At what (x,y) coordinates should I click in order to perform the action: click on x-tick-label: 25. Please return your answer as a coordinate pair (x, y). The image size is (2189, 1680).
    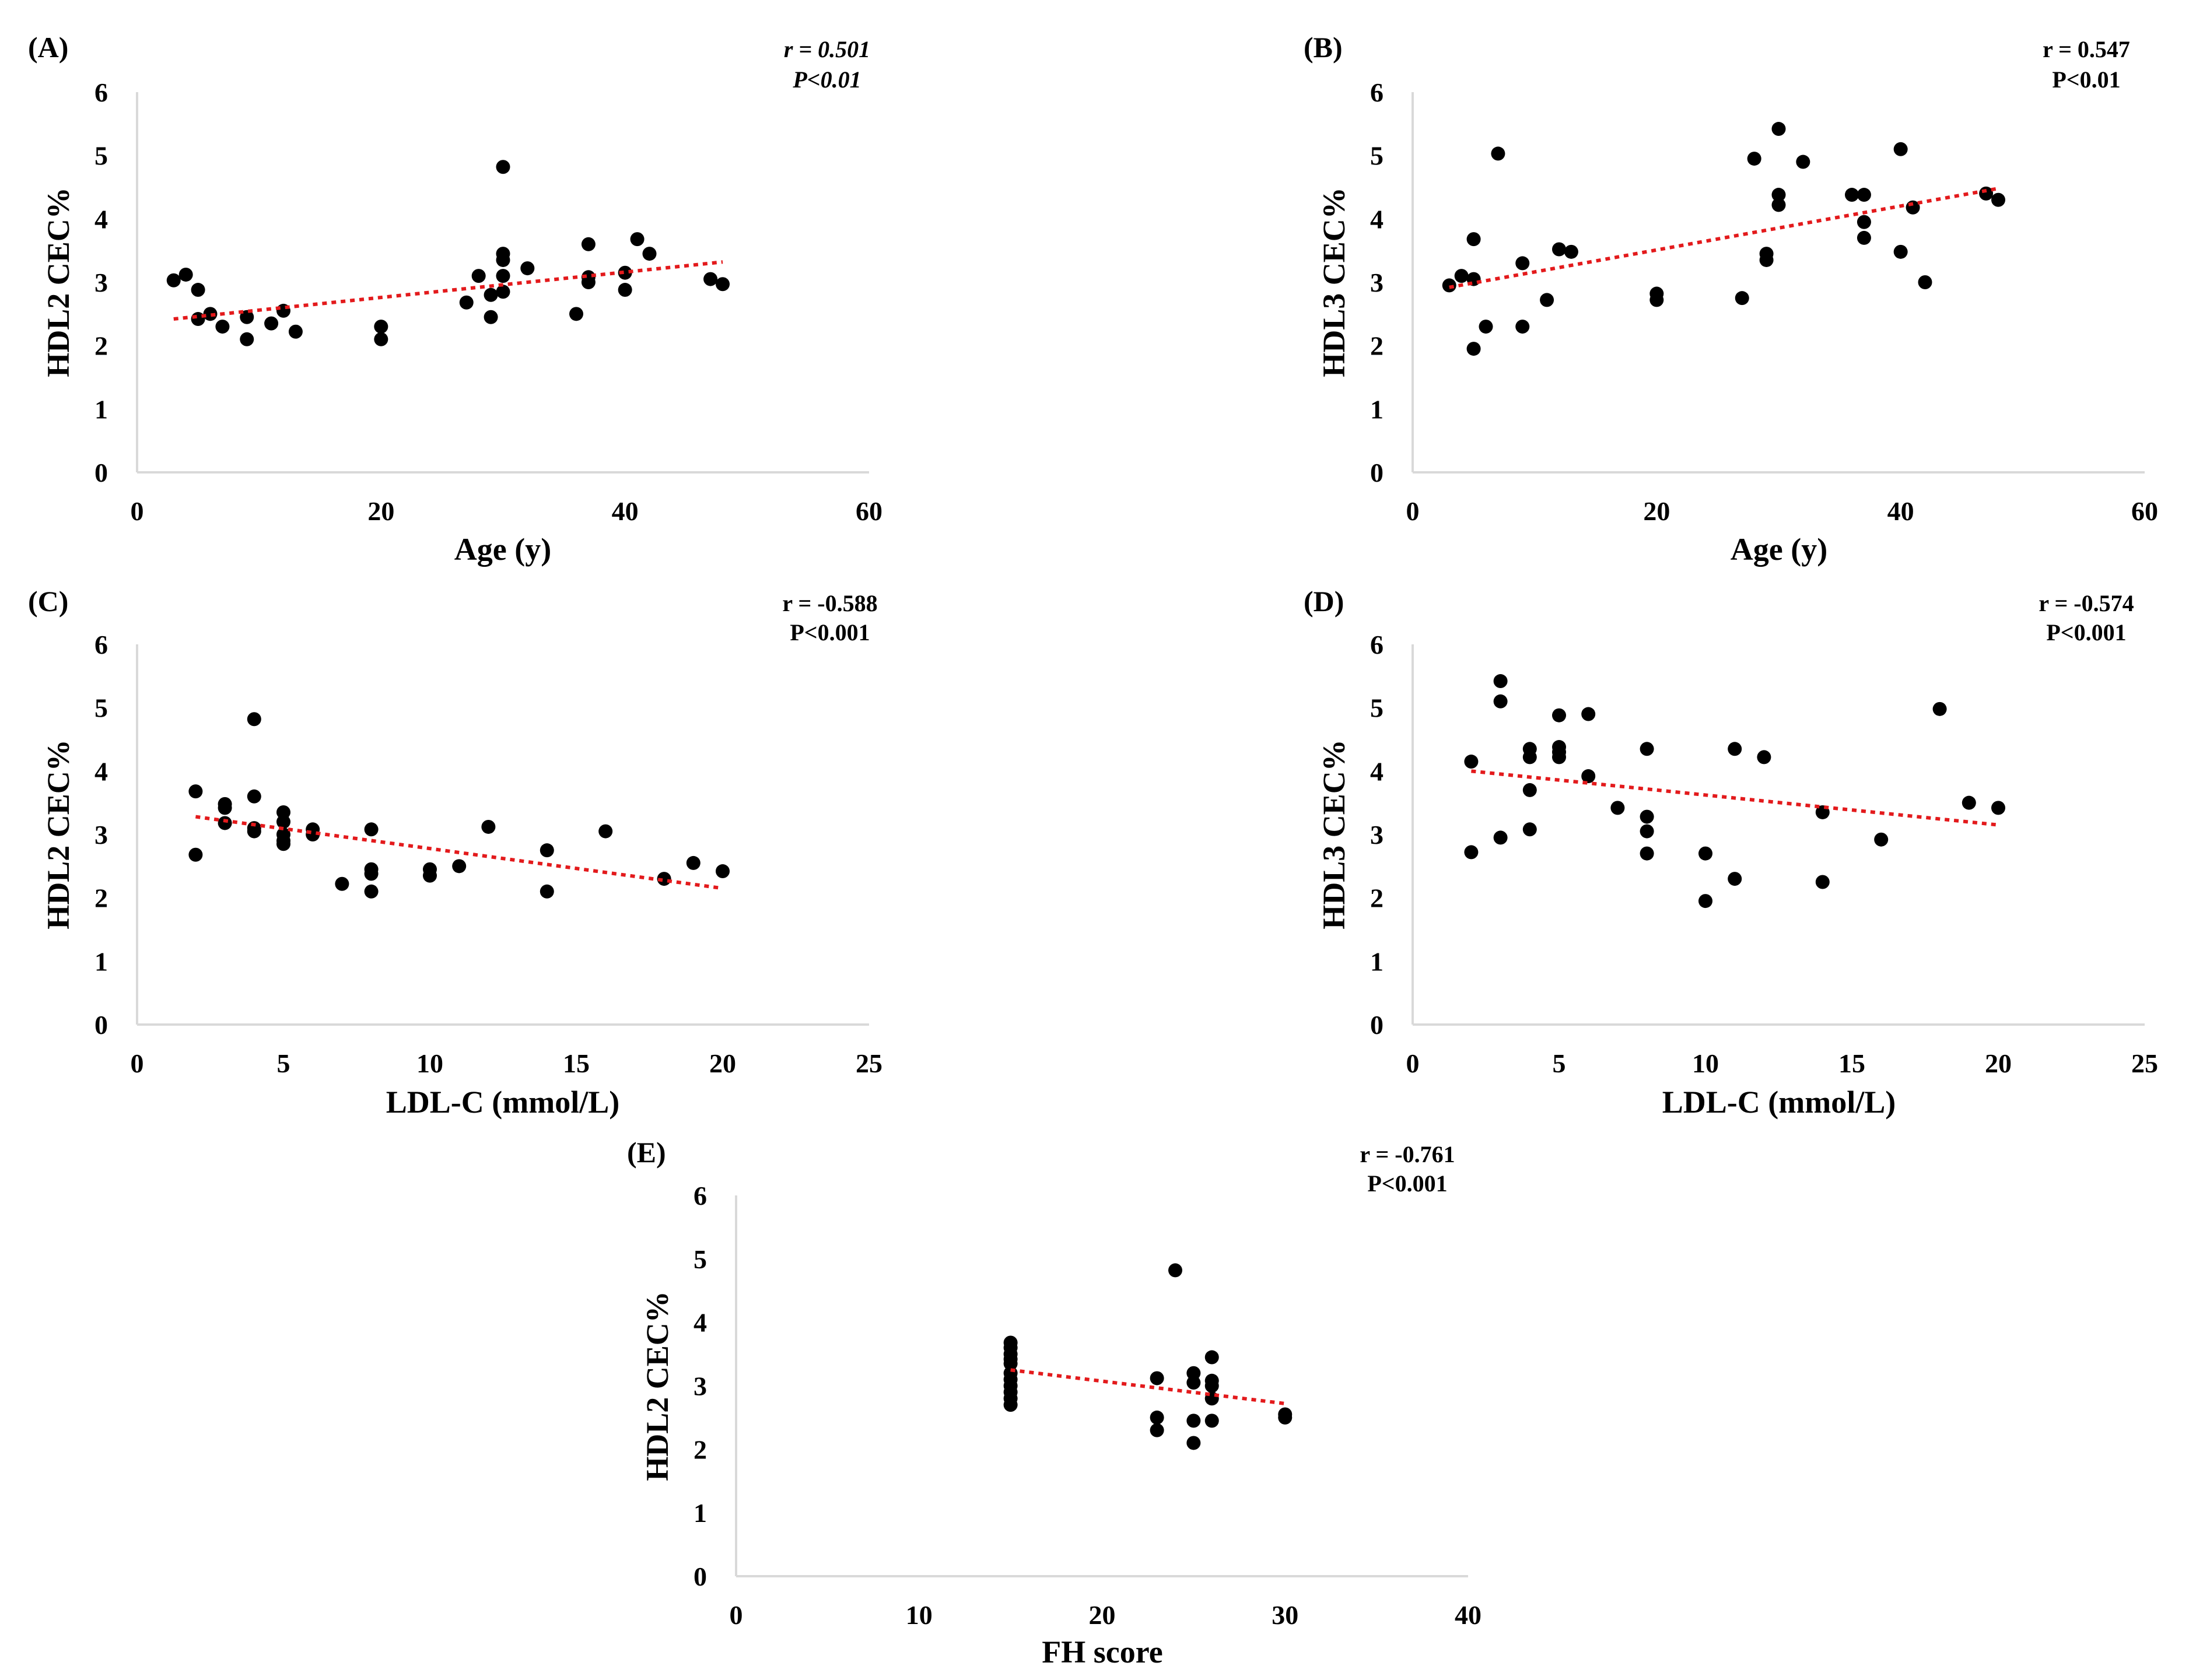
    Looking at the image, I should click on (2144, 1063).